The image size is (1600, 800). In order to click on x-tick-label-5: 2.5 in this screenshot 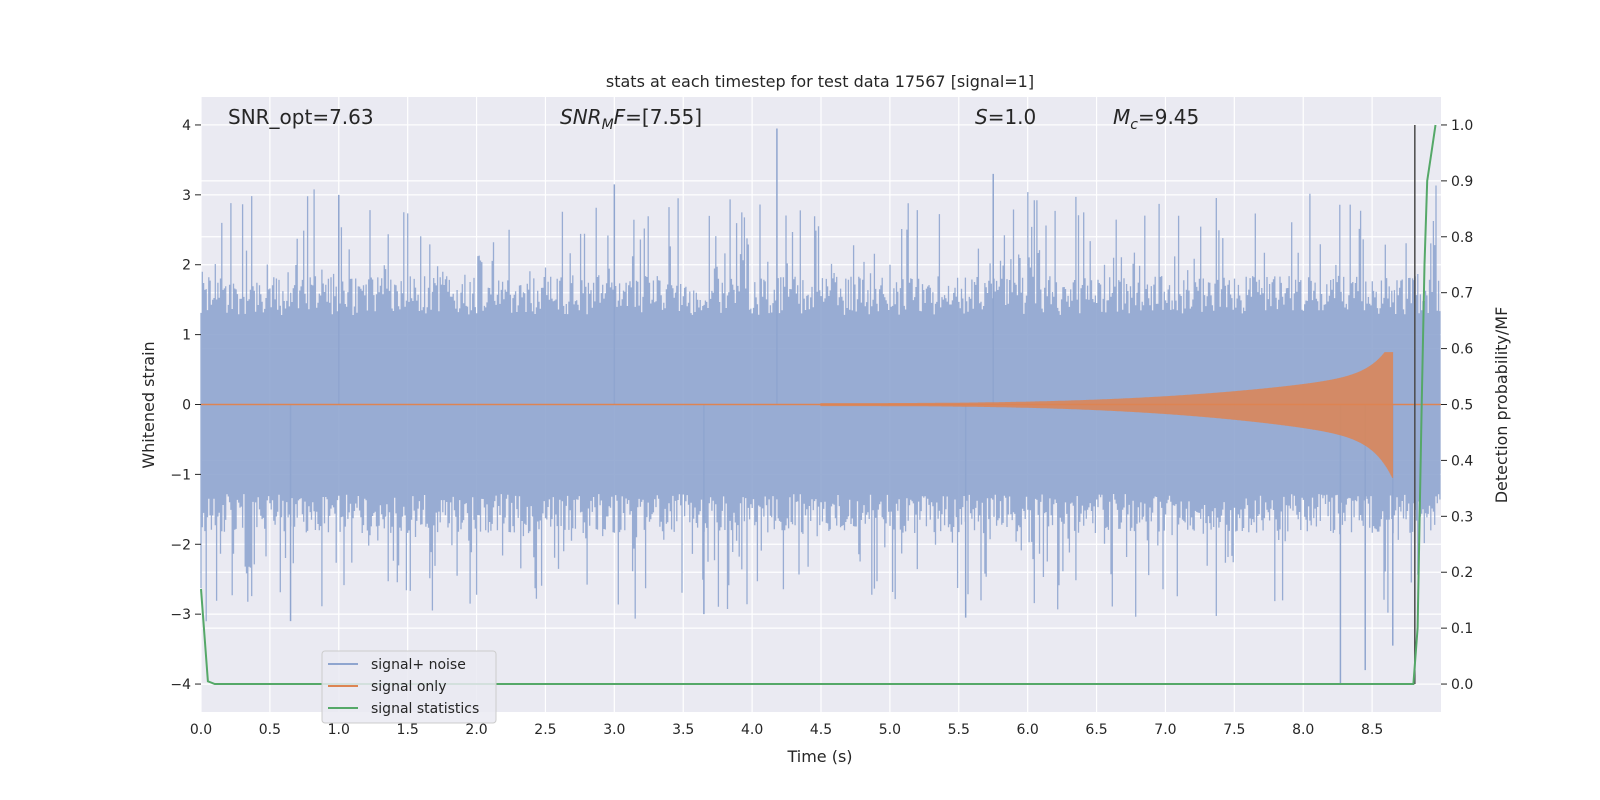, I will do `click(545, 730)`.